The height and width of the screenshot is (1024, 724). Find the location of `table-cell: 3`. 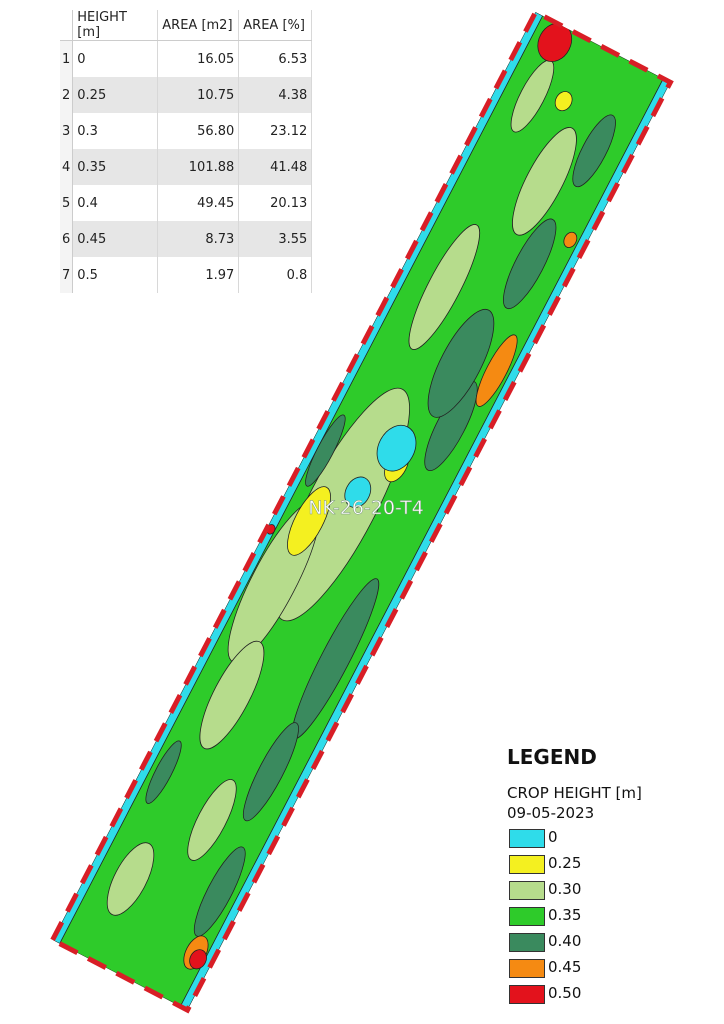

table-cell: 3 is located at coordinates (67, 131).